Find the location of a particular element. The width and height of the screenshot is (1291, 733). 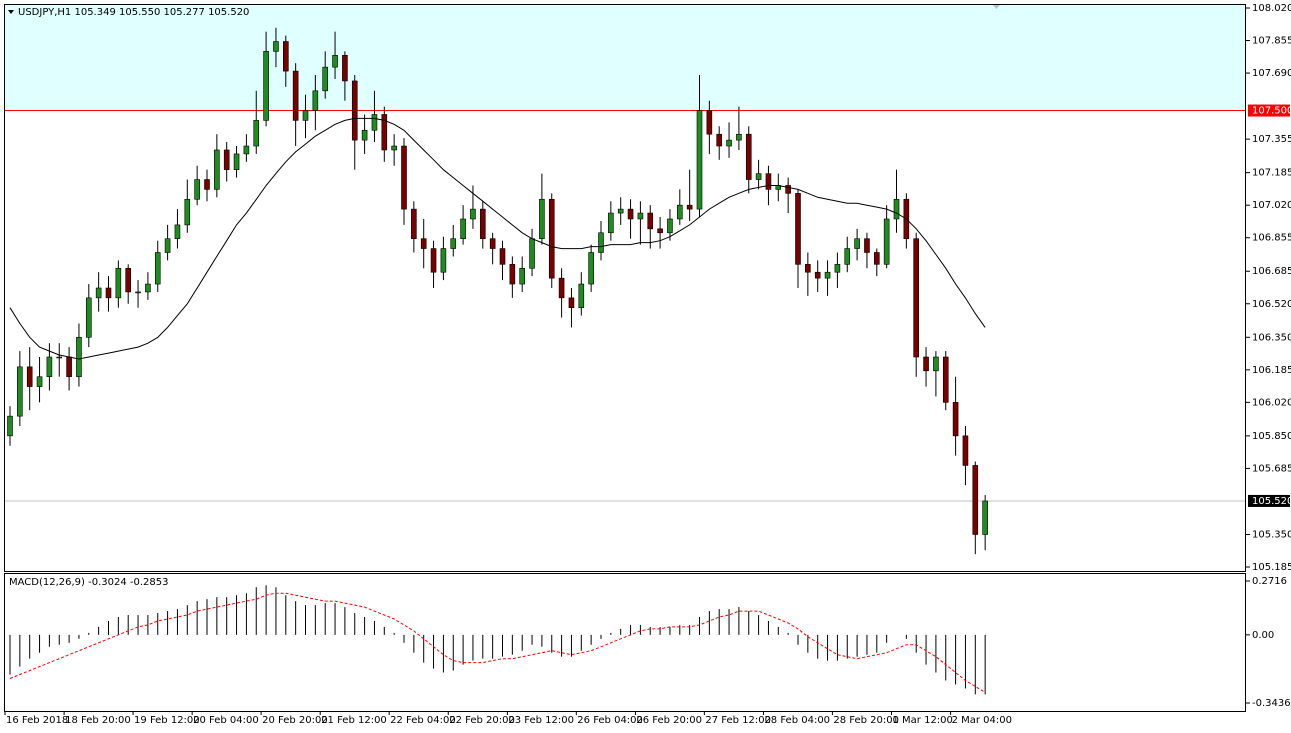

y-tick-label: 106.855 is located at coordinates (1271, 238).